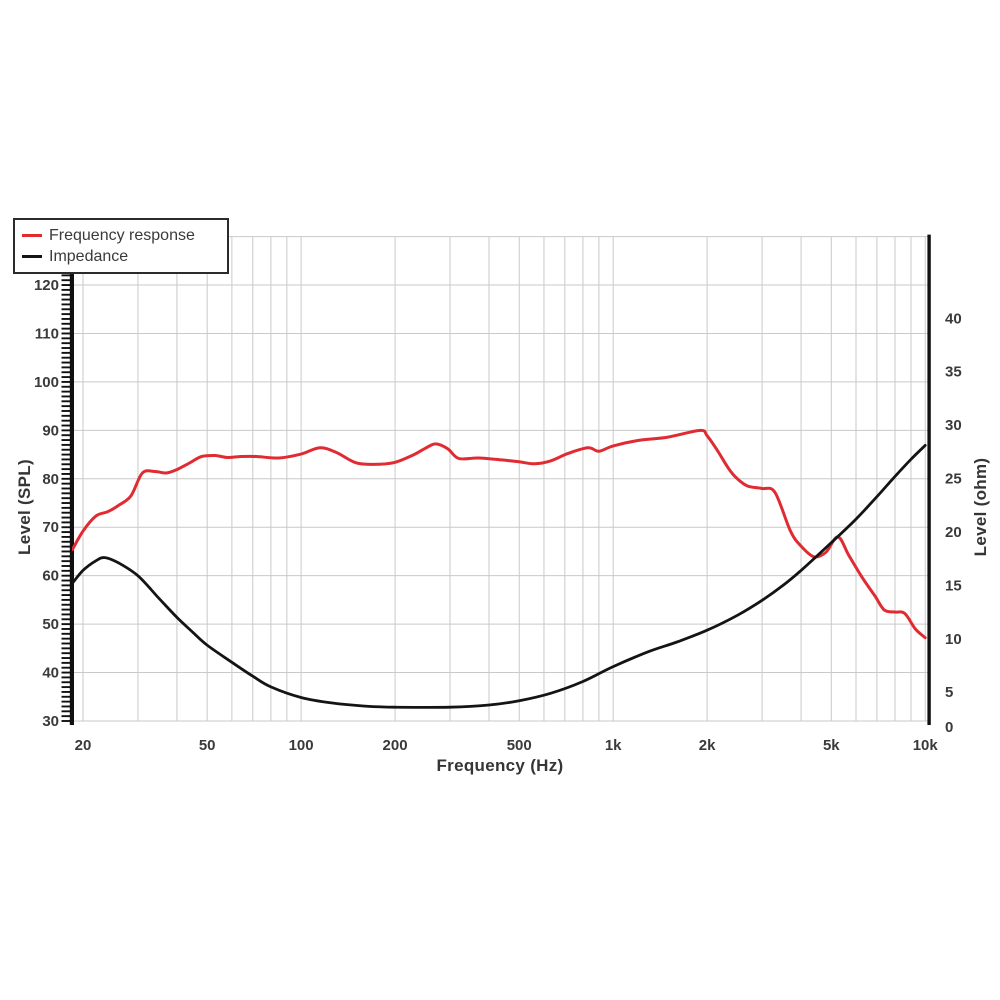  What do you see at coordinates (50, 721) in the screenshot?
I see `y-left-tick-label: 30` at bounding box center [50, 721].